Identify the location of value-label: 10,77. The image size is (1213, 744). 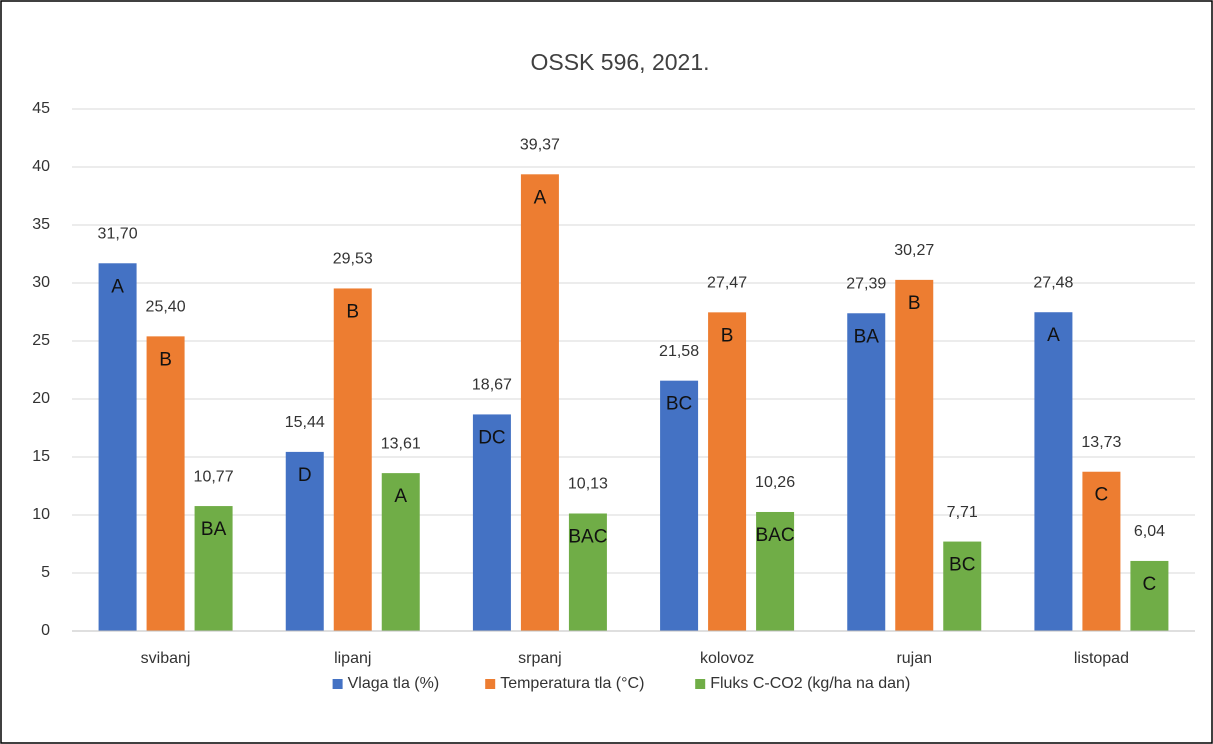
(214, 476).